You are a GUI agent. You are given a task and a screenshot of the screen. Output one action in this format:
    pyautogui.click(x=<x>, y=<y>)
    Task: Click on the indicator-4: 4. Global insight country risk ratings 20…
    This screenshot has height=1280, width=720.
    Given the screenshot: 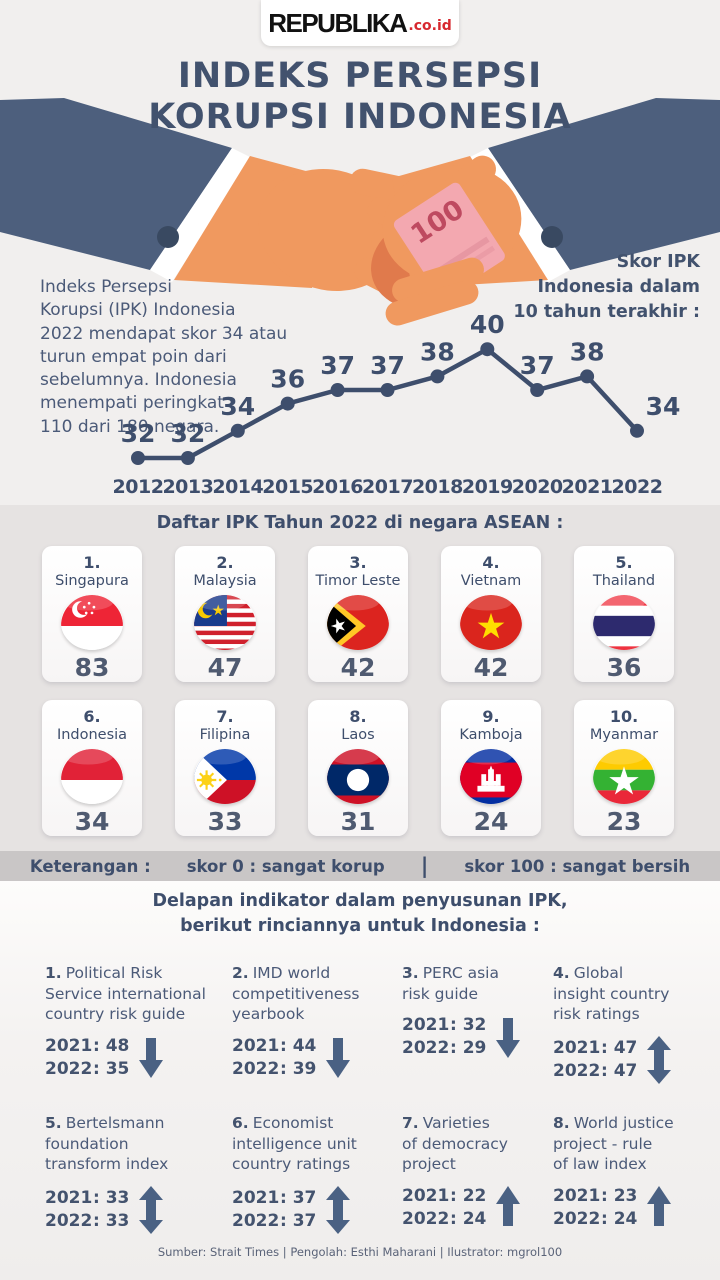 What is the action you would take?
    pyautogui.click(x=633, y=1023)
    